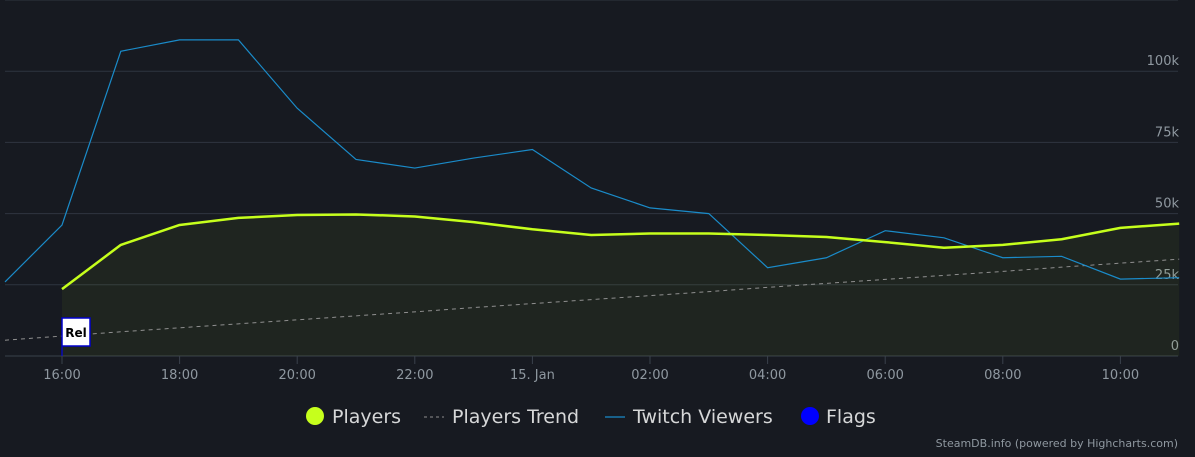 The image size is (1195, 457). Describe the element at coordinates (1002, 375) in the screenshot. I see `x-tick-label: 08:00` at that location.